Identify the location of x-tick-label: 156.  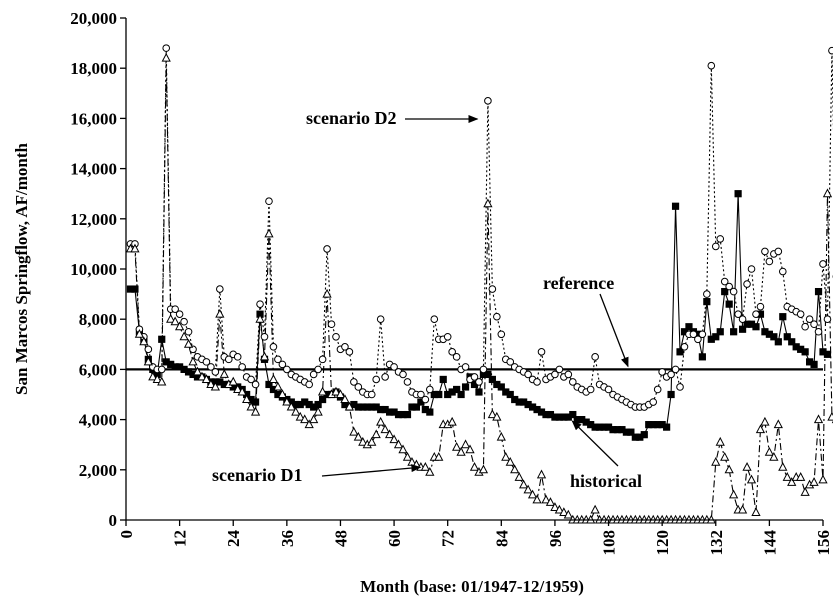
(823, 543).